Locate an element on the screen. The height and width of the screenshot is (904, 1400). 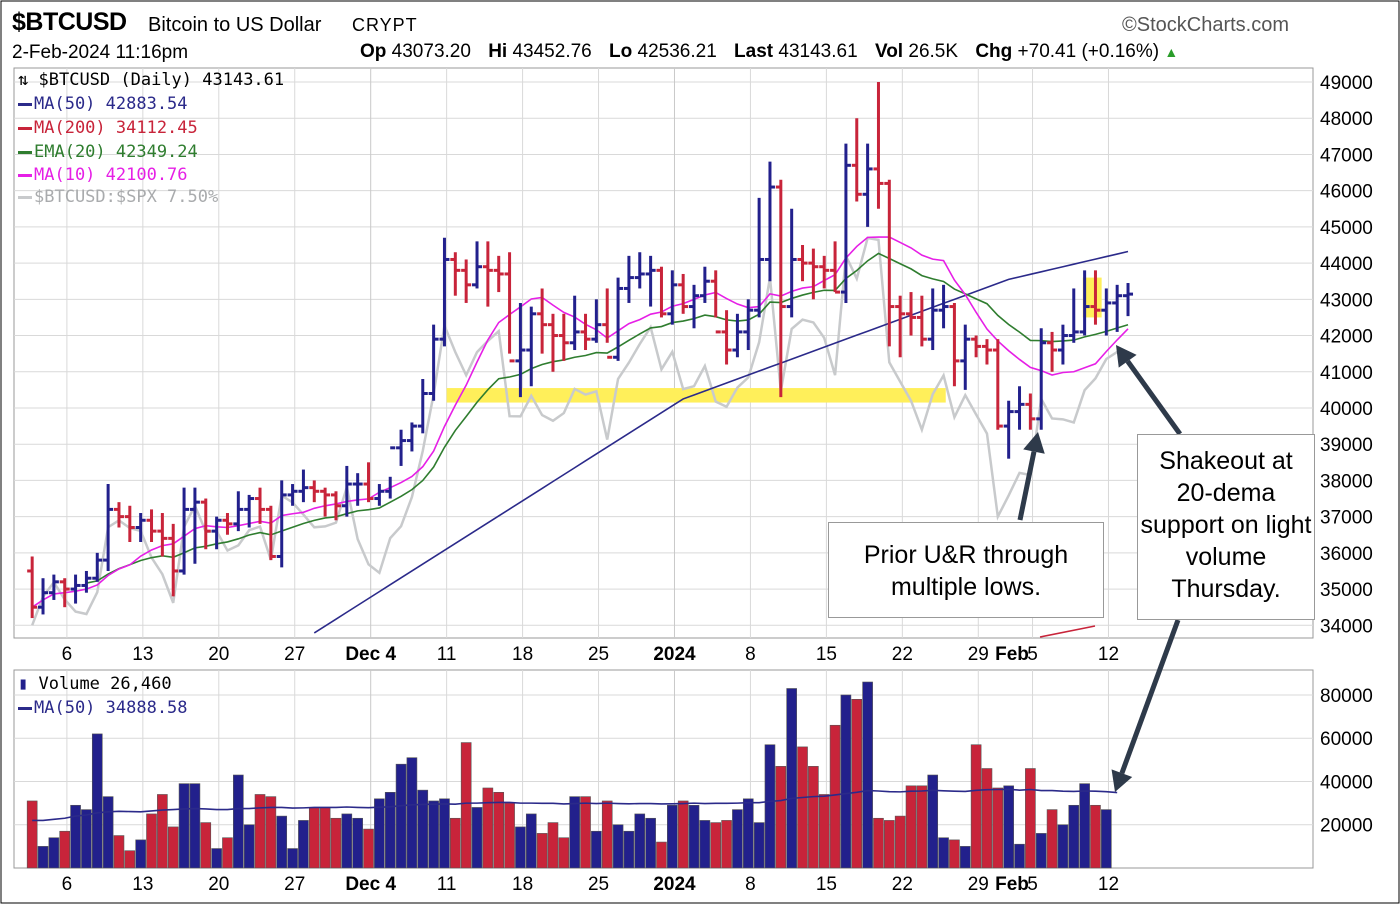
open-label: Op is located at coordinates (373, 51).